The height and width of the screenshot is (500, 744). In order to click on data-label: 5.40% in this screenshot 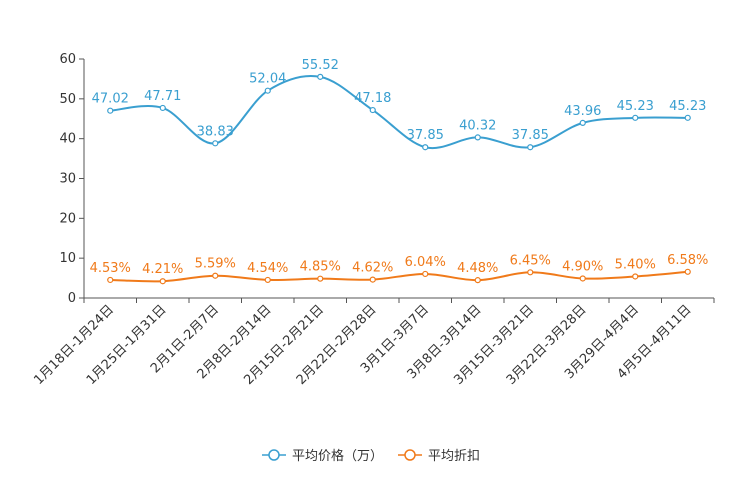, I will do `click(635, 264)`.